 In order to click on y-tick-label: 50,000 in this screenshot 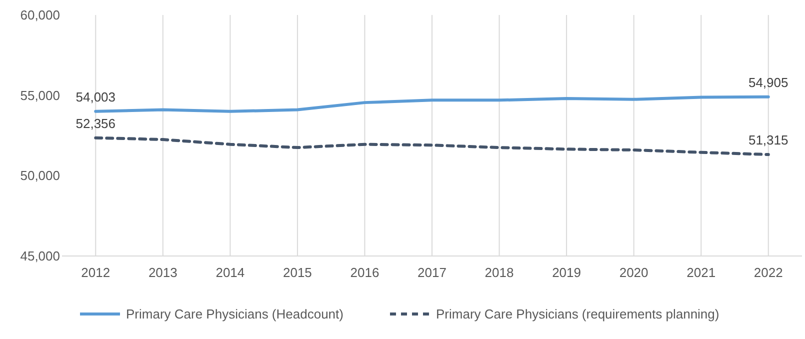, I will do `click(40, 176)`.